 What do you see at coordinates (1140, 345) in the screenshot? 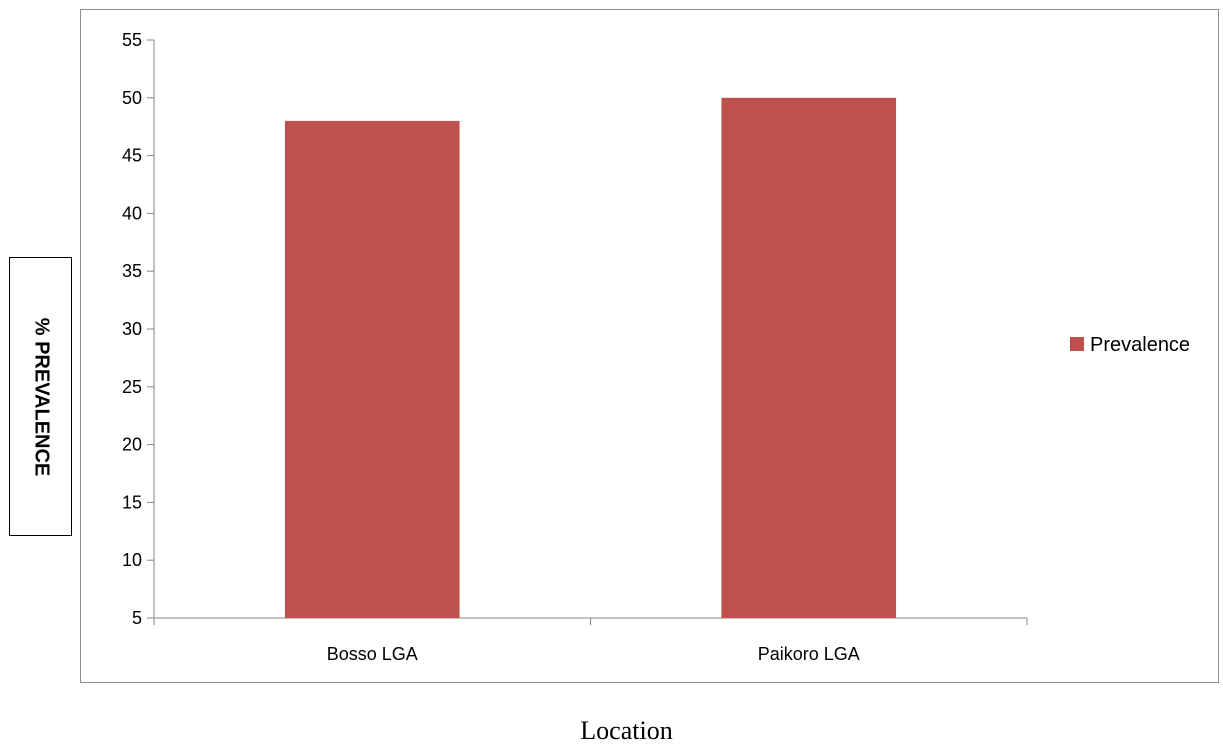
I see `legend-label: Prevalence` at bounding box center [1140, 345].